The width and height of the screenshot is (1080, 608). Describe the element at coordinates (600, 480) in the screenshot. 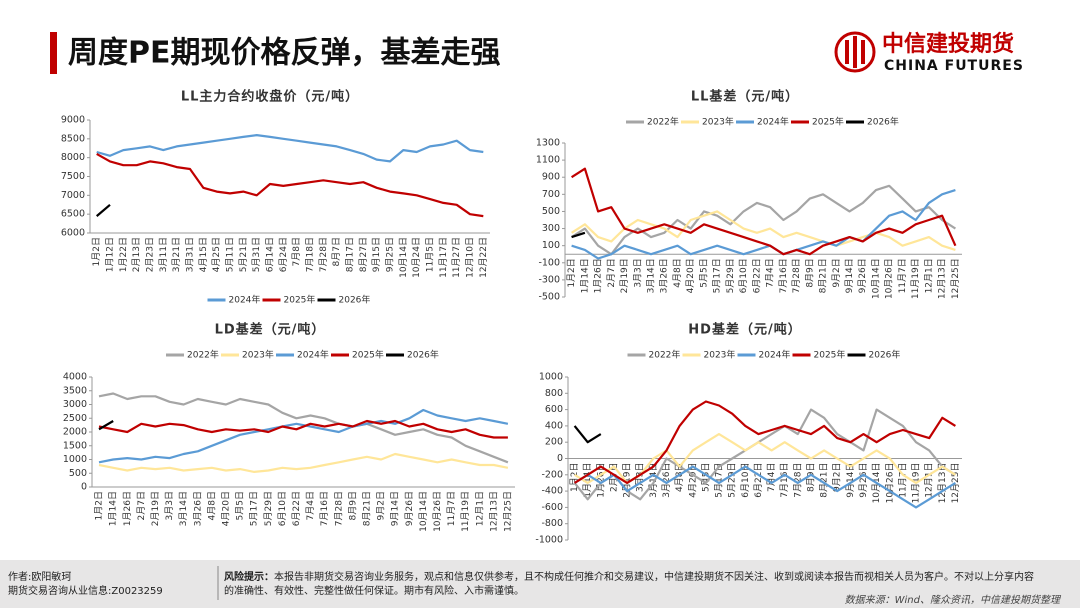

I see `x-tick-label: 1月26日` at that location.